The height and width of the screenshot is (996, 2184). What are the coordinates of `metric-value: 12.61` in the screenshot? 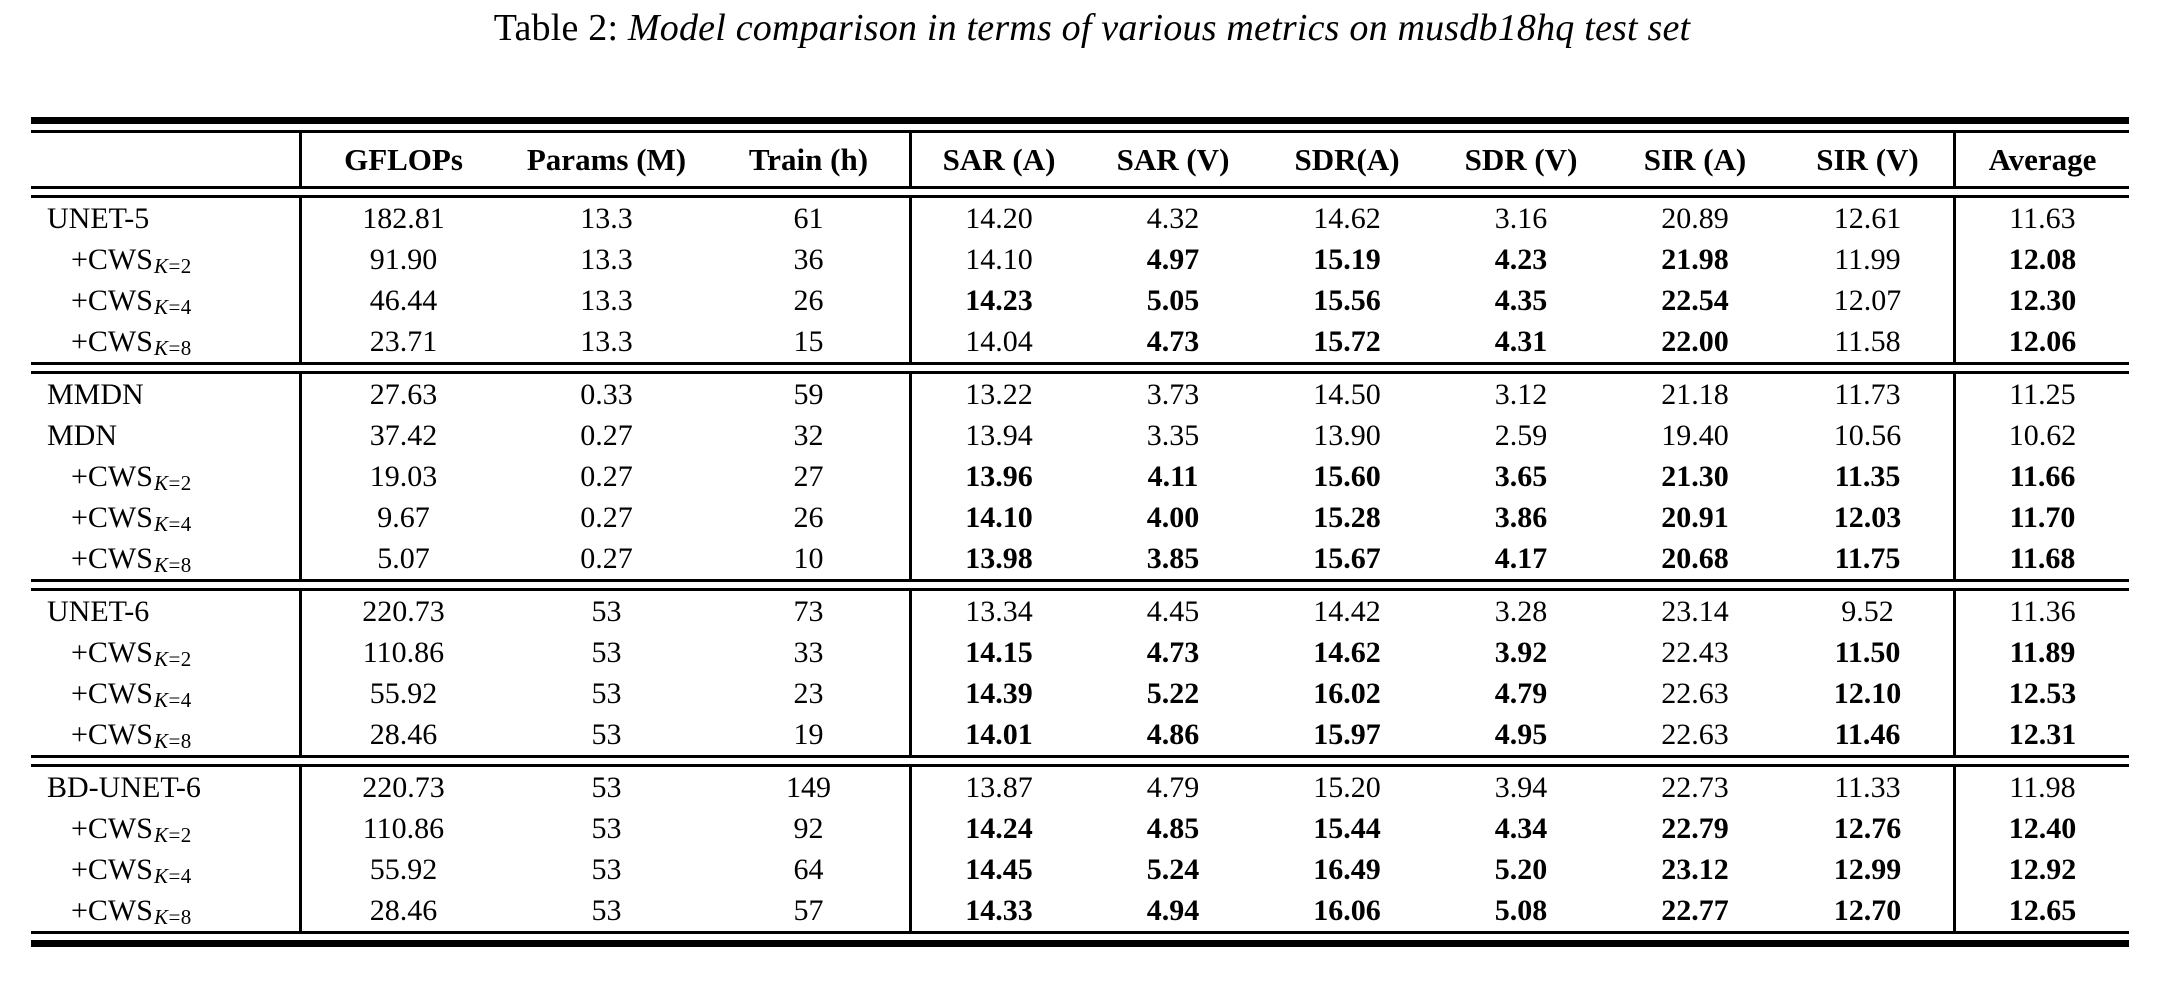 It's located at (1869, 218).